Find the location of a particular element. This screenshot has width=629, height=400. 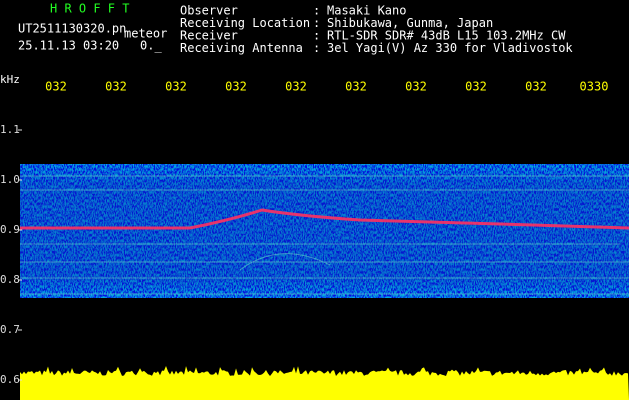

info-value: Masaki Kano is located at coordinates (366, 11).